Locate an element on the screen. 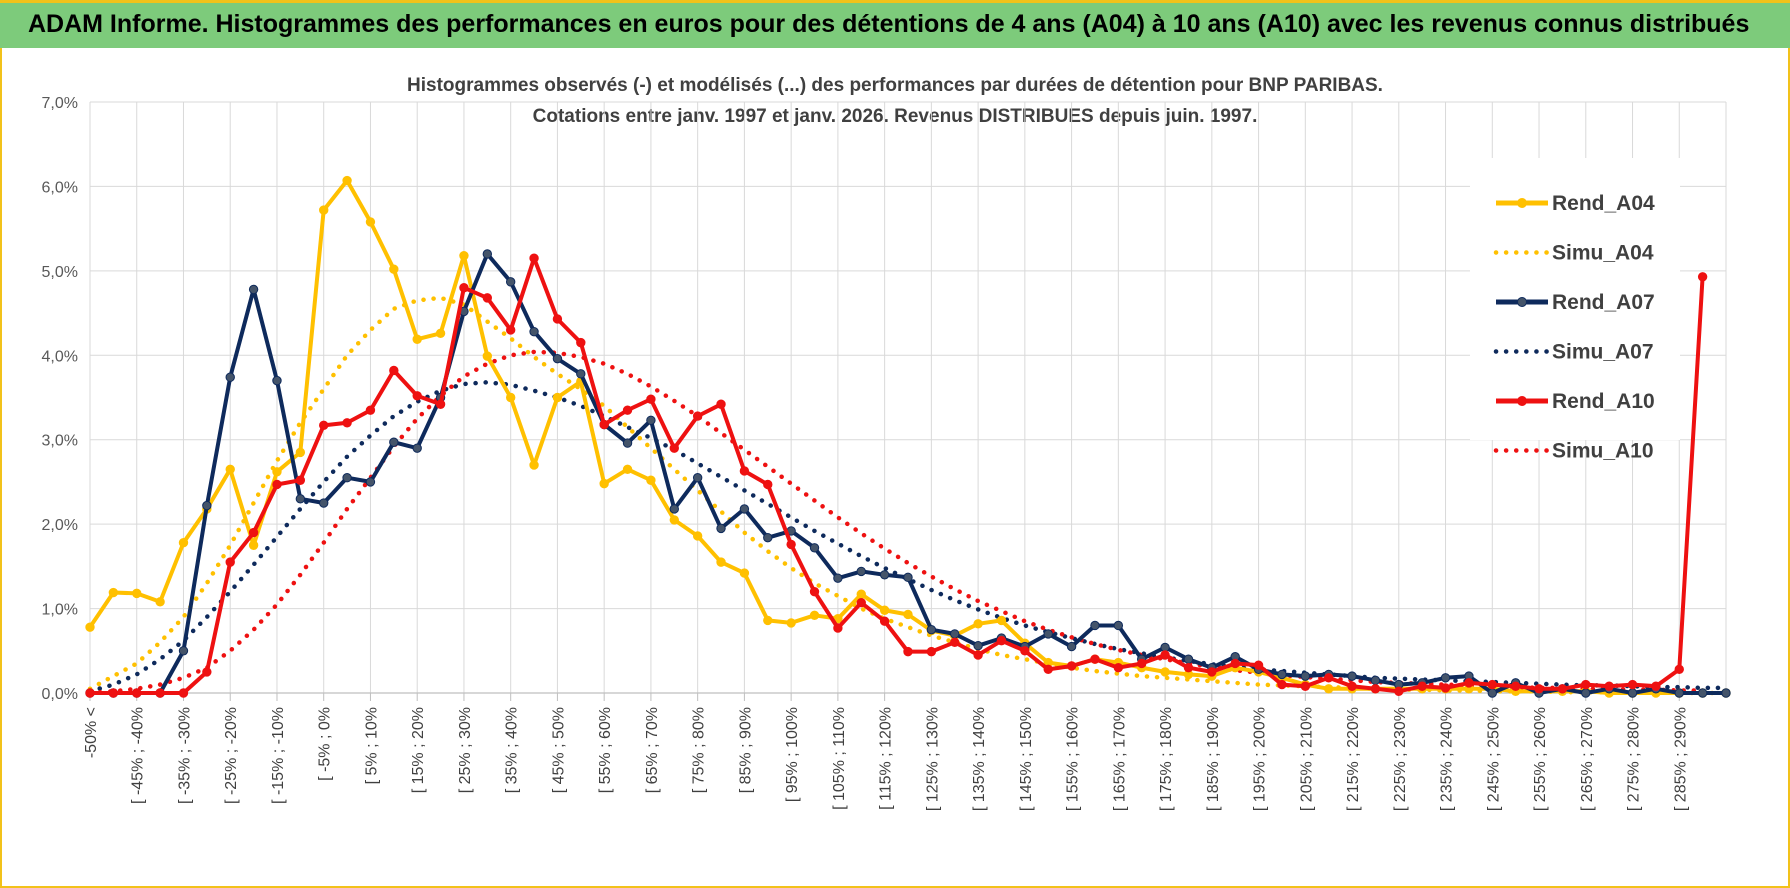 This screenshot has width=1790, height=888. x-tick-label: [ 165% ; 170% is located at coordinates (1119, 759).